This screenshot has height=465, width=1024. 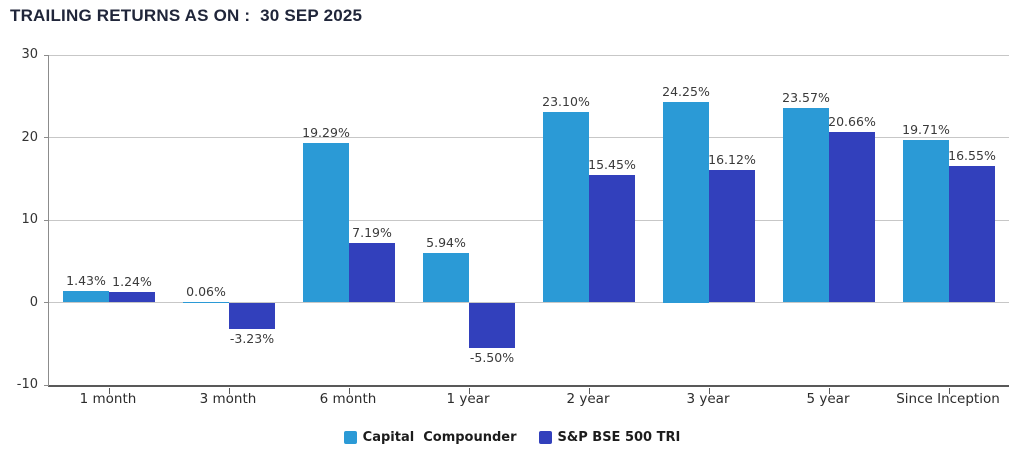 What do you see at coordinates (29, 54) in the screenshot?
I see `y-axis-tick-label: 30` at bounding box center [29, 54].